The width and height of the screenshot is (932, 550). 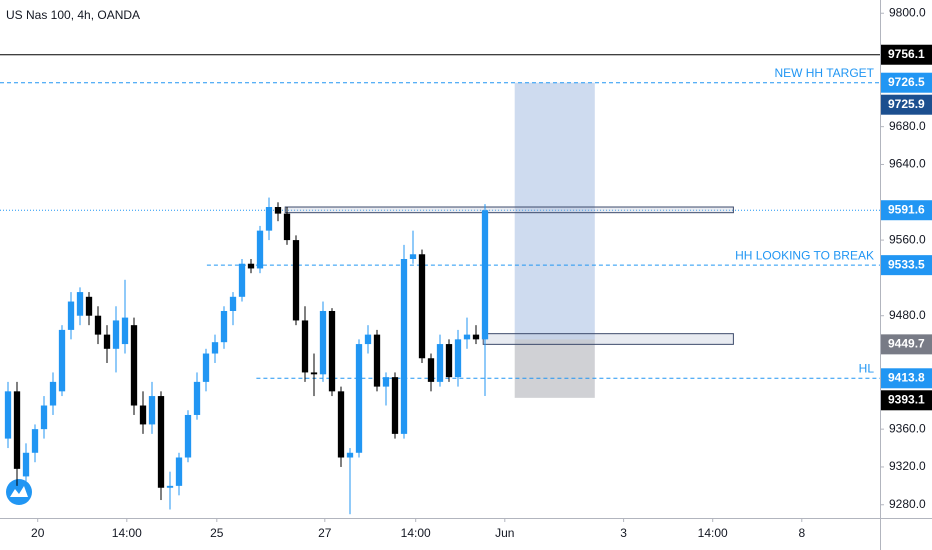 What do you see at coordinates (907, 466) in the screenshot?
I see `y-tick-label: 9320.0` at bounding box center [907, 466].